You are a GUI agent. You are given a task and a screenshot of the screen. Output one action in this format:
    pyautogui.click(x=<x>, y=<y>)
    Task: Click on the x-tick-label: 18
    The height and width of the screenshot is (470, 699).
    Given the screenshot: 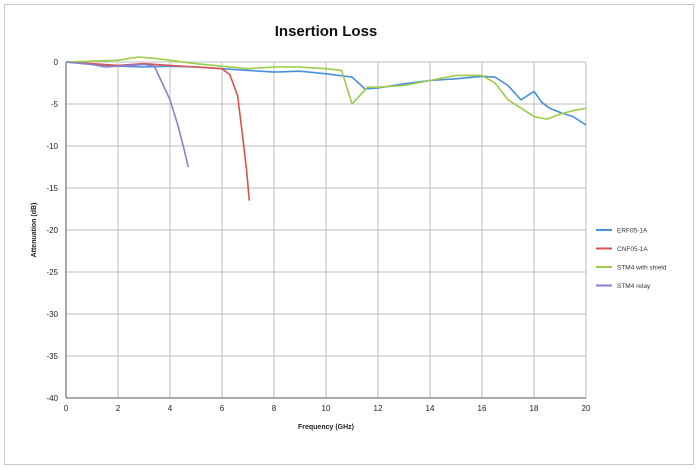 What is the action you would take?
    pyautogui.click(x=534, y=408)
    